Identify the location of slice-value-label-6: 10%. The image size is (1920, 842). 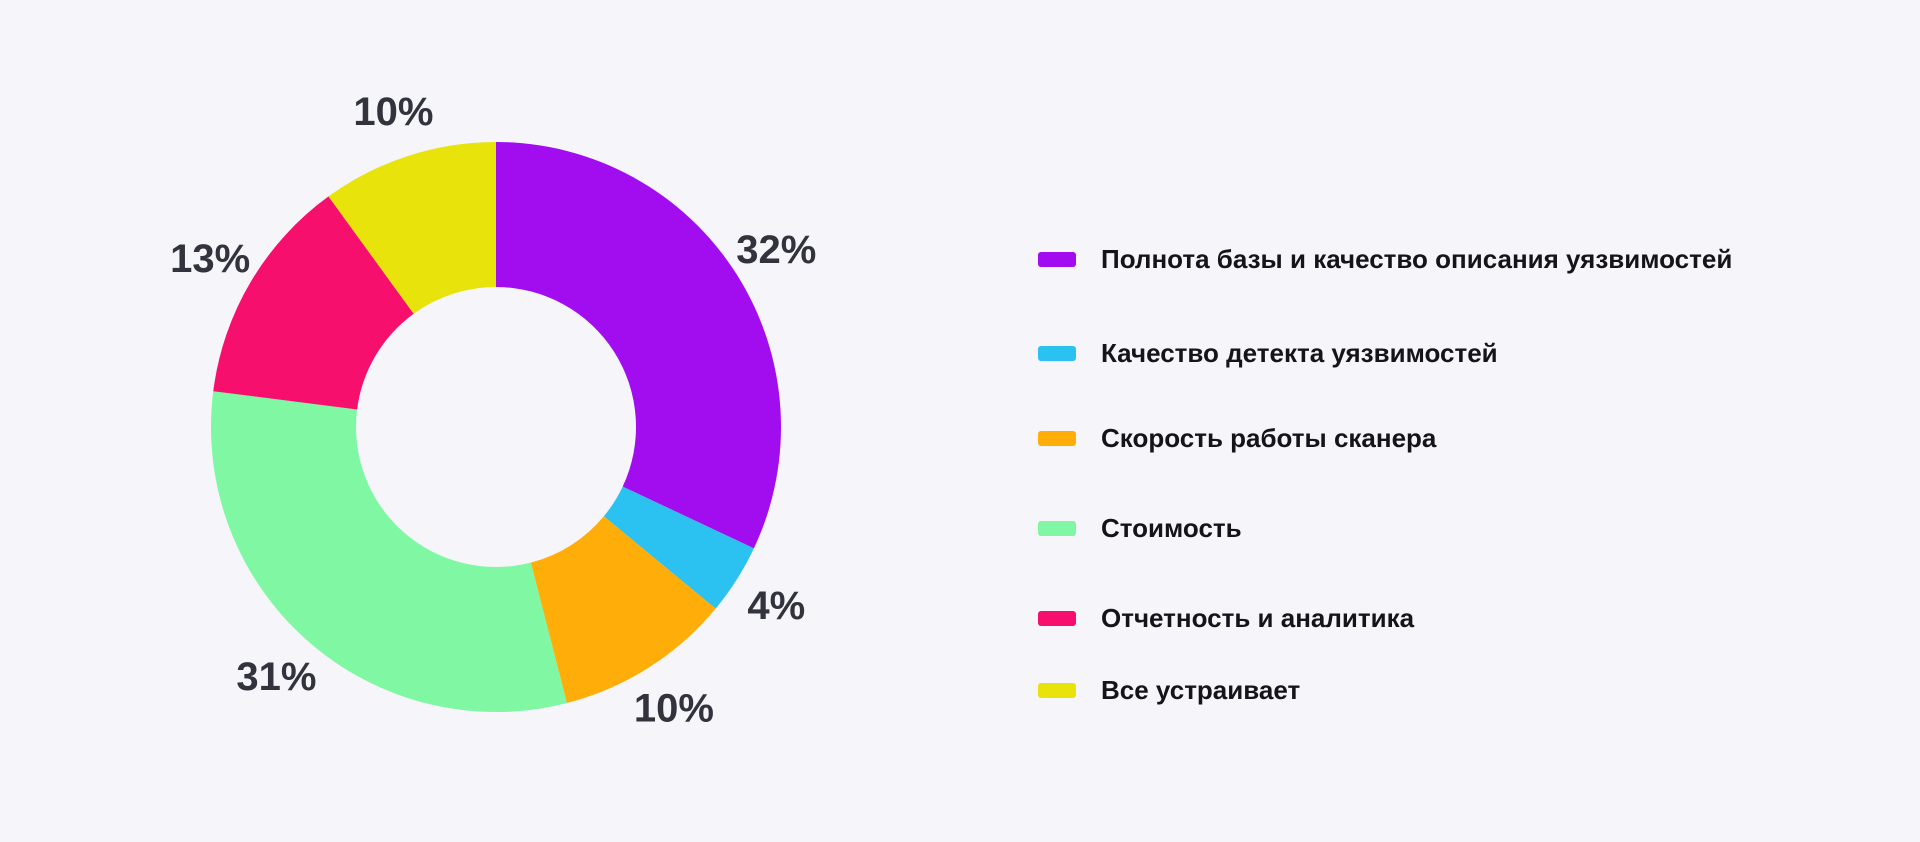
(393, 112).